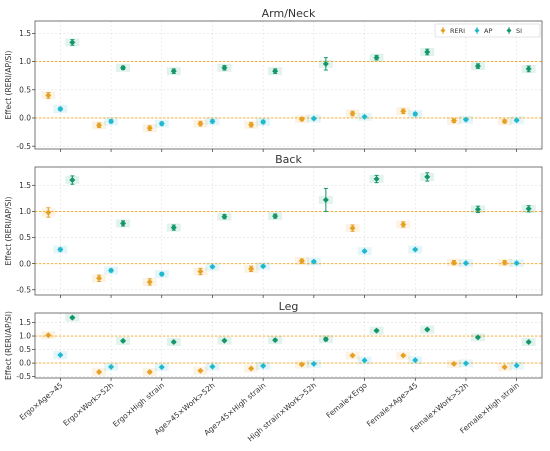 The height and width of the screenshot is (451, 550). Describe the element at coordinates (88, 403) in the screenshot. I see `x-tick-label: Ergo×Work>52h` at that location.